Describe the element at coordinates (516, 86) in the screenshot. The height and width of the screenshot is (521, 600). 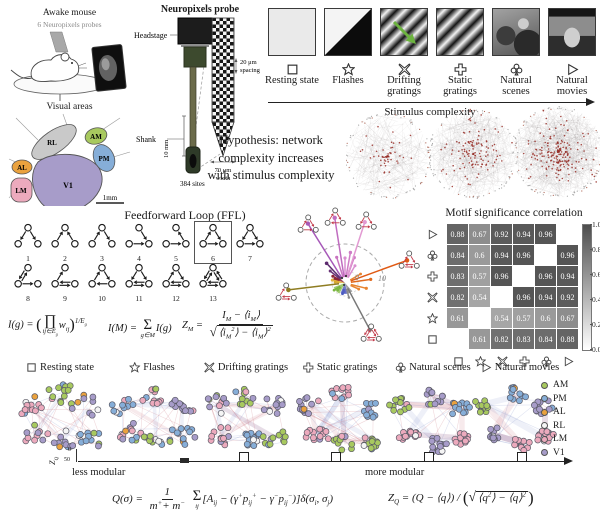
I see `stimulus-label: Natural scenes` at that location.